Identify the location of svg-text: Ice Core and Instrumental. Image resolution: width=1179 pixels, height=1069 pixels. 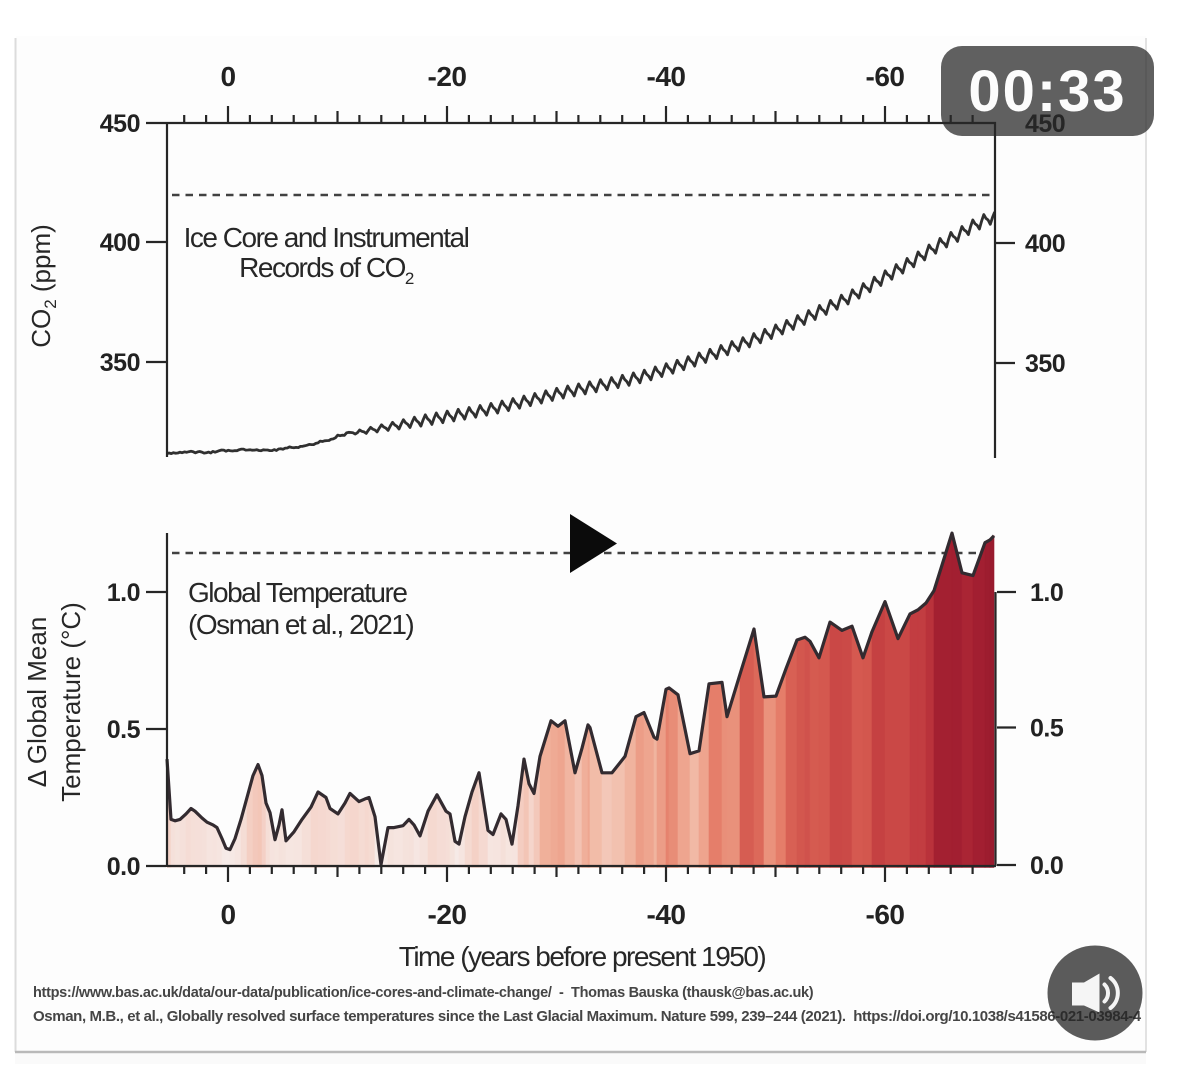
(326, 237).